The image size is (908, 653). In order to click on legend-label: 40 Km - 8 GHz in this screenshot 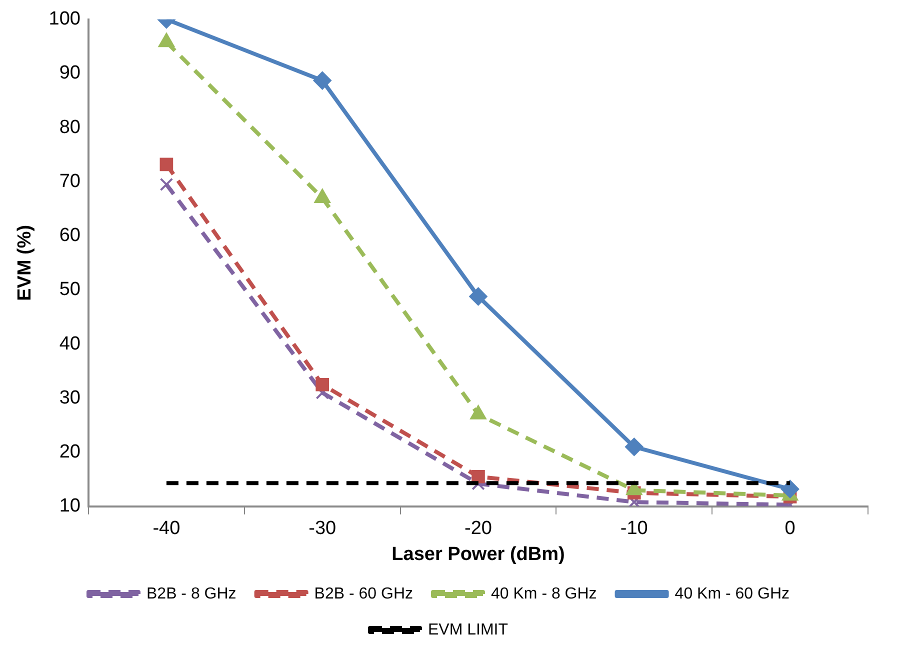, I will do `click(544, 593)`.